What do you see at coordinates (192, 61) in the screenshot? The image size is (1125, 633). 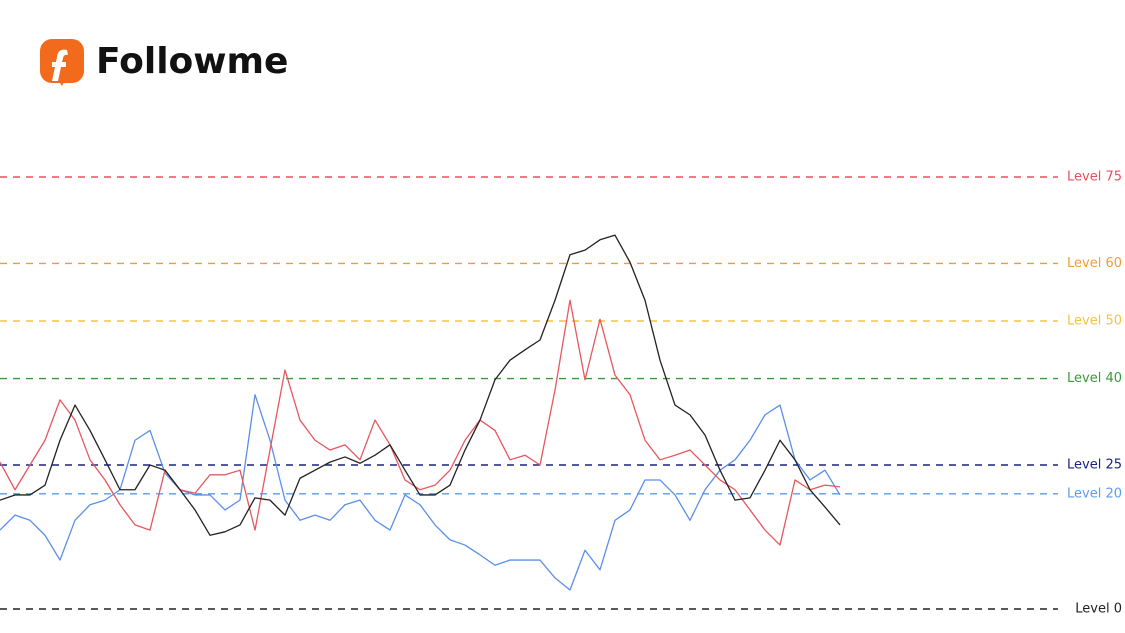 I see `brand-name: Followme` at bounding box center [192, 61].